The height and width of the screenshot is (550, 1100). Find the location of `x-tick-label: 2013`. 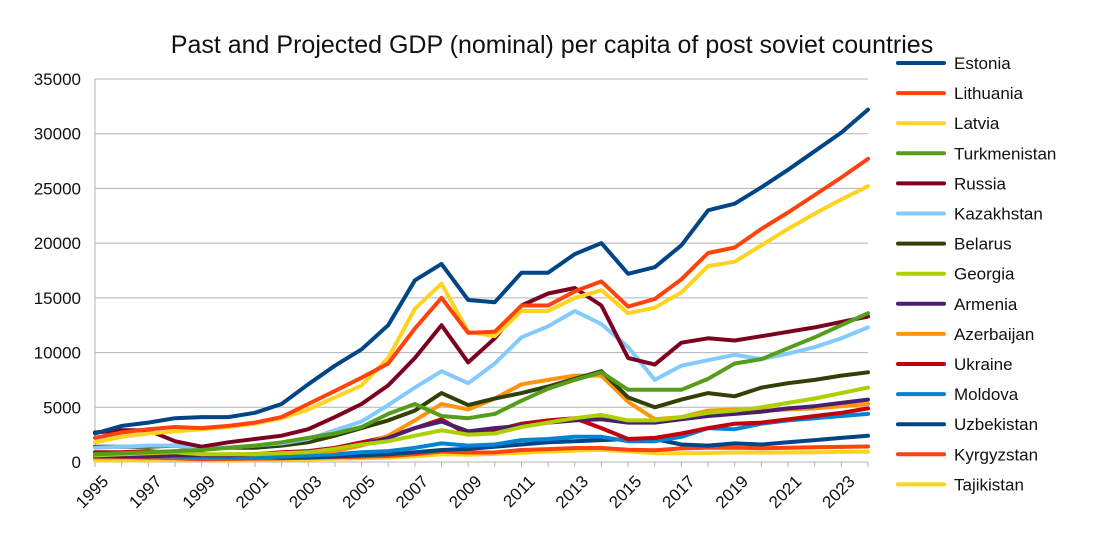

x-tick-label: 2013 is located at coordinates (572, 492).